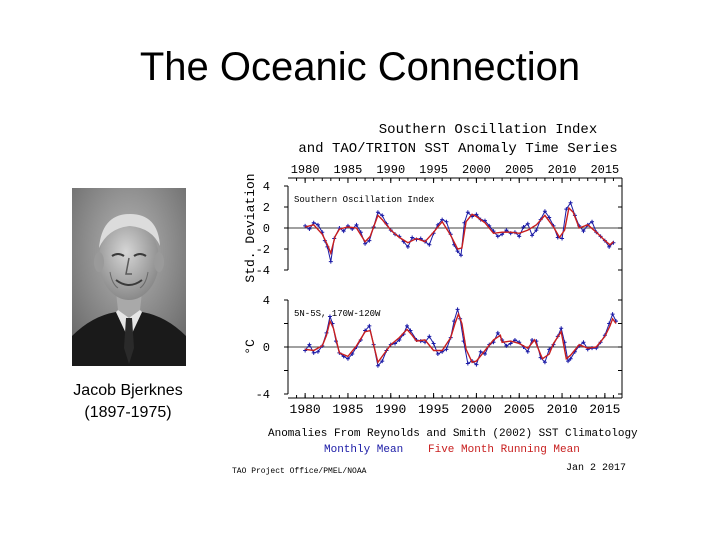 This screenshot has width=720, height=540. I want to click on bottom-x-tick-label: 2010, so click(561, 409).